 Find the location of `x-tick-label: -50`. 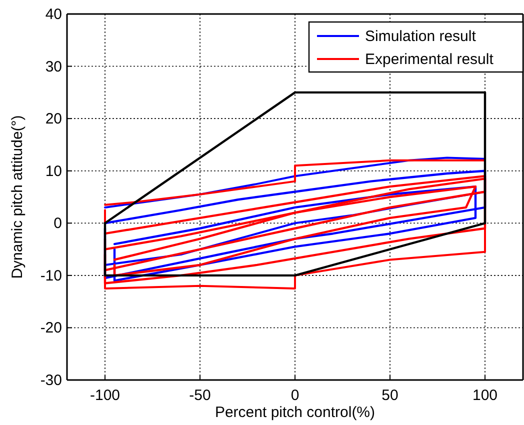

x-tick-label: -50 is located at coordinates (200, 395).